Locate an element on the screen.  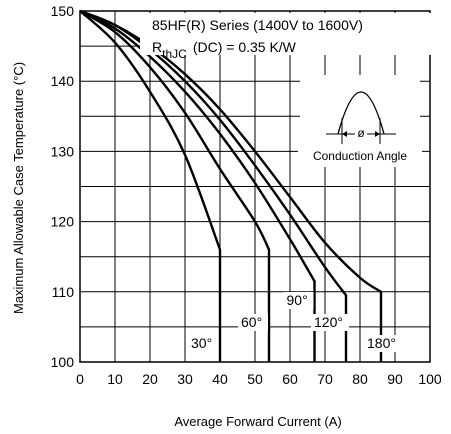
x-tick-label: 100 is located at coordinates (430, 379).